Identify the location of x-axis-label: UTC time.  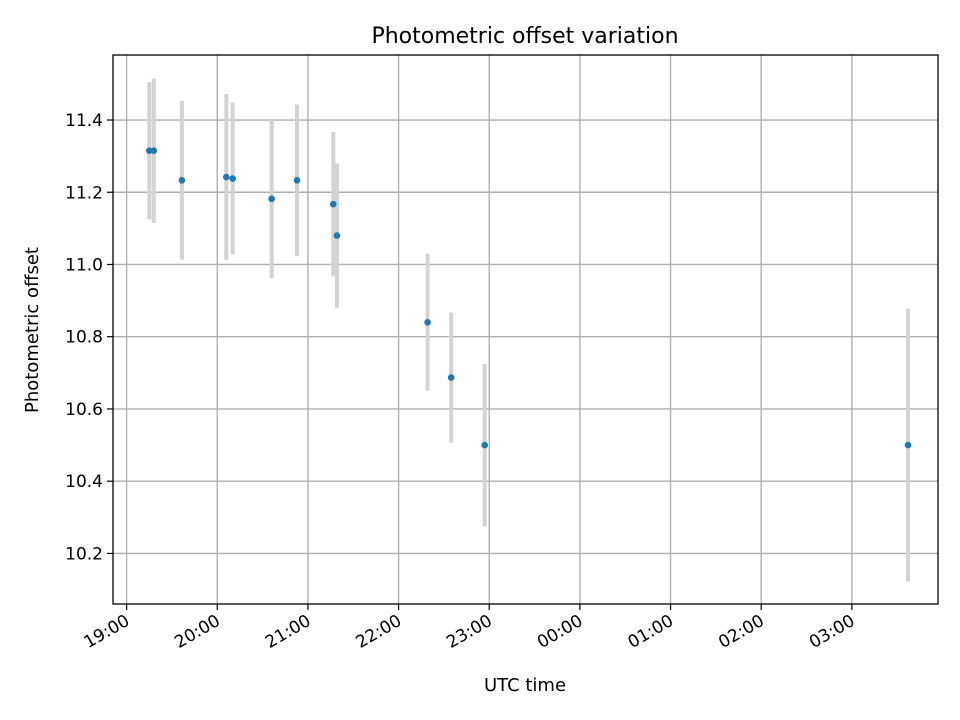
(525, 685).